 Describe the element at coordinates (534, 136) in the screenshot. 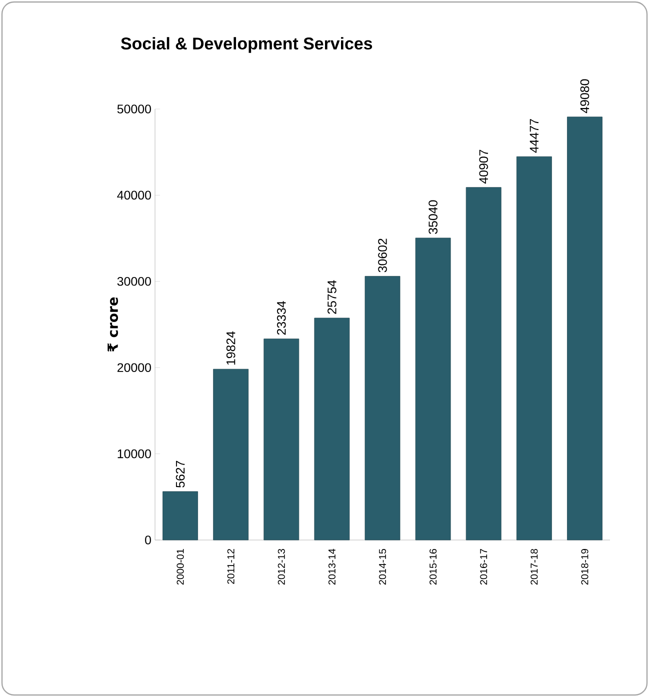

I see `data-label: 44477` at that location.